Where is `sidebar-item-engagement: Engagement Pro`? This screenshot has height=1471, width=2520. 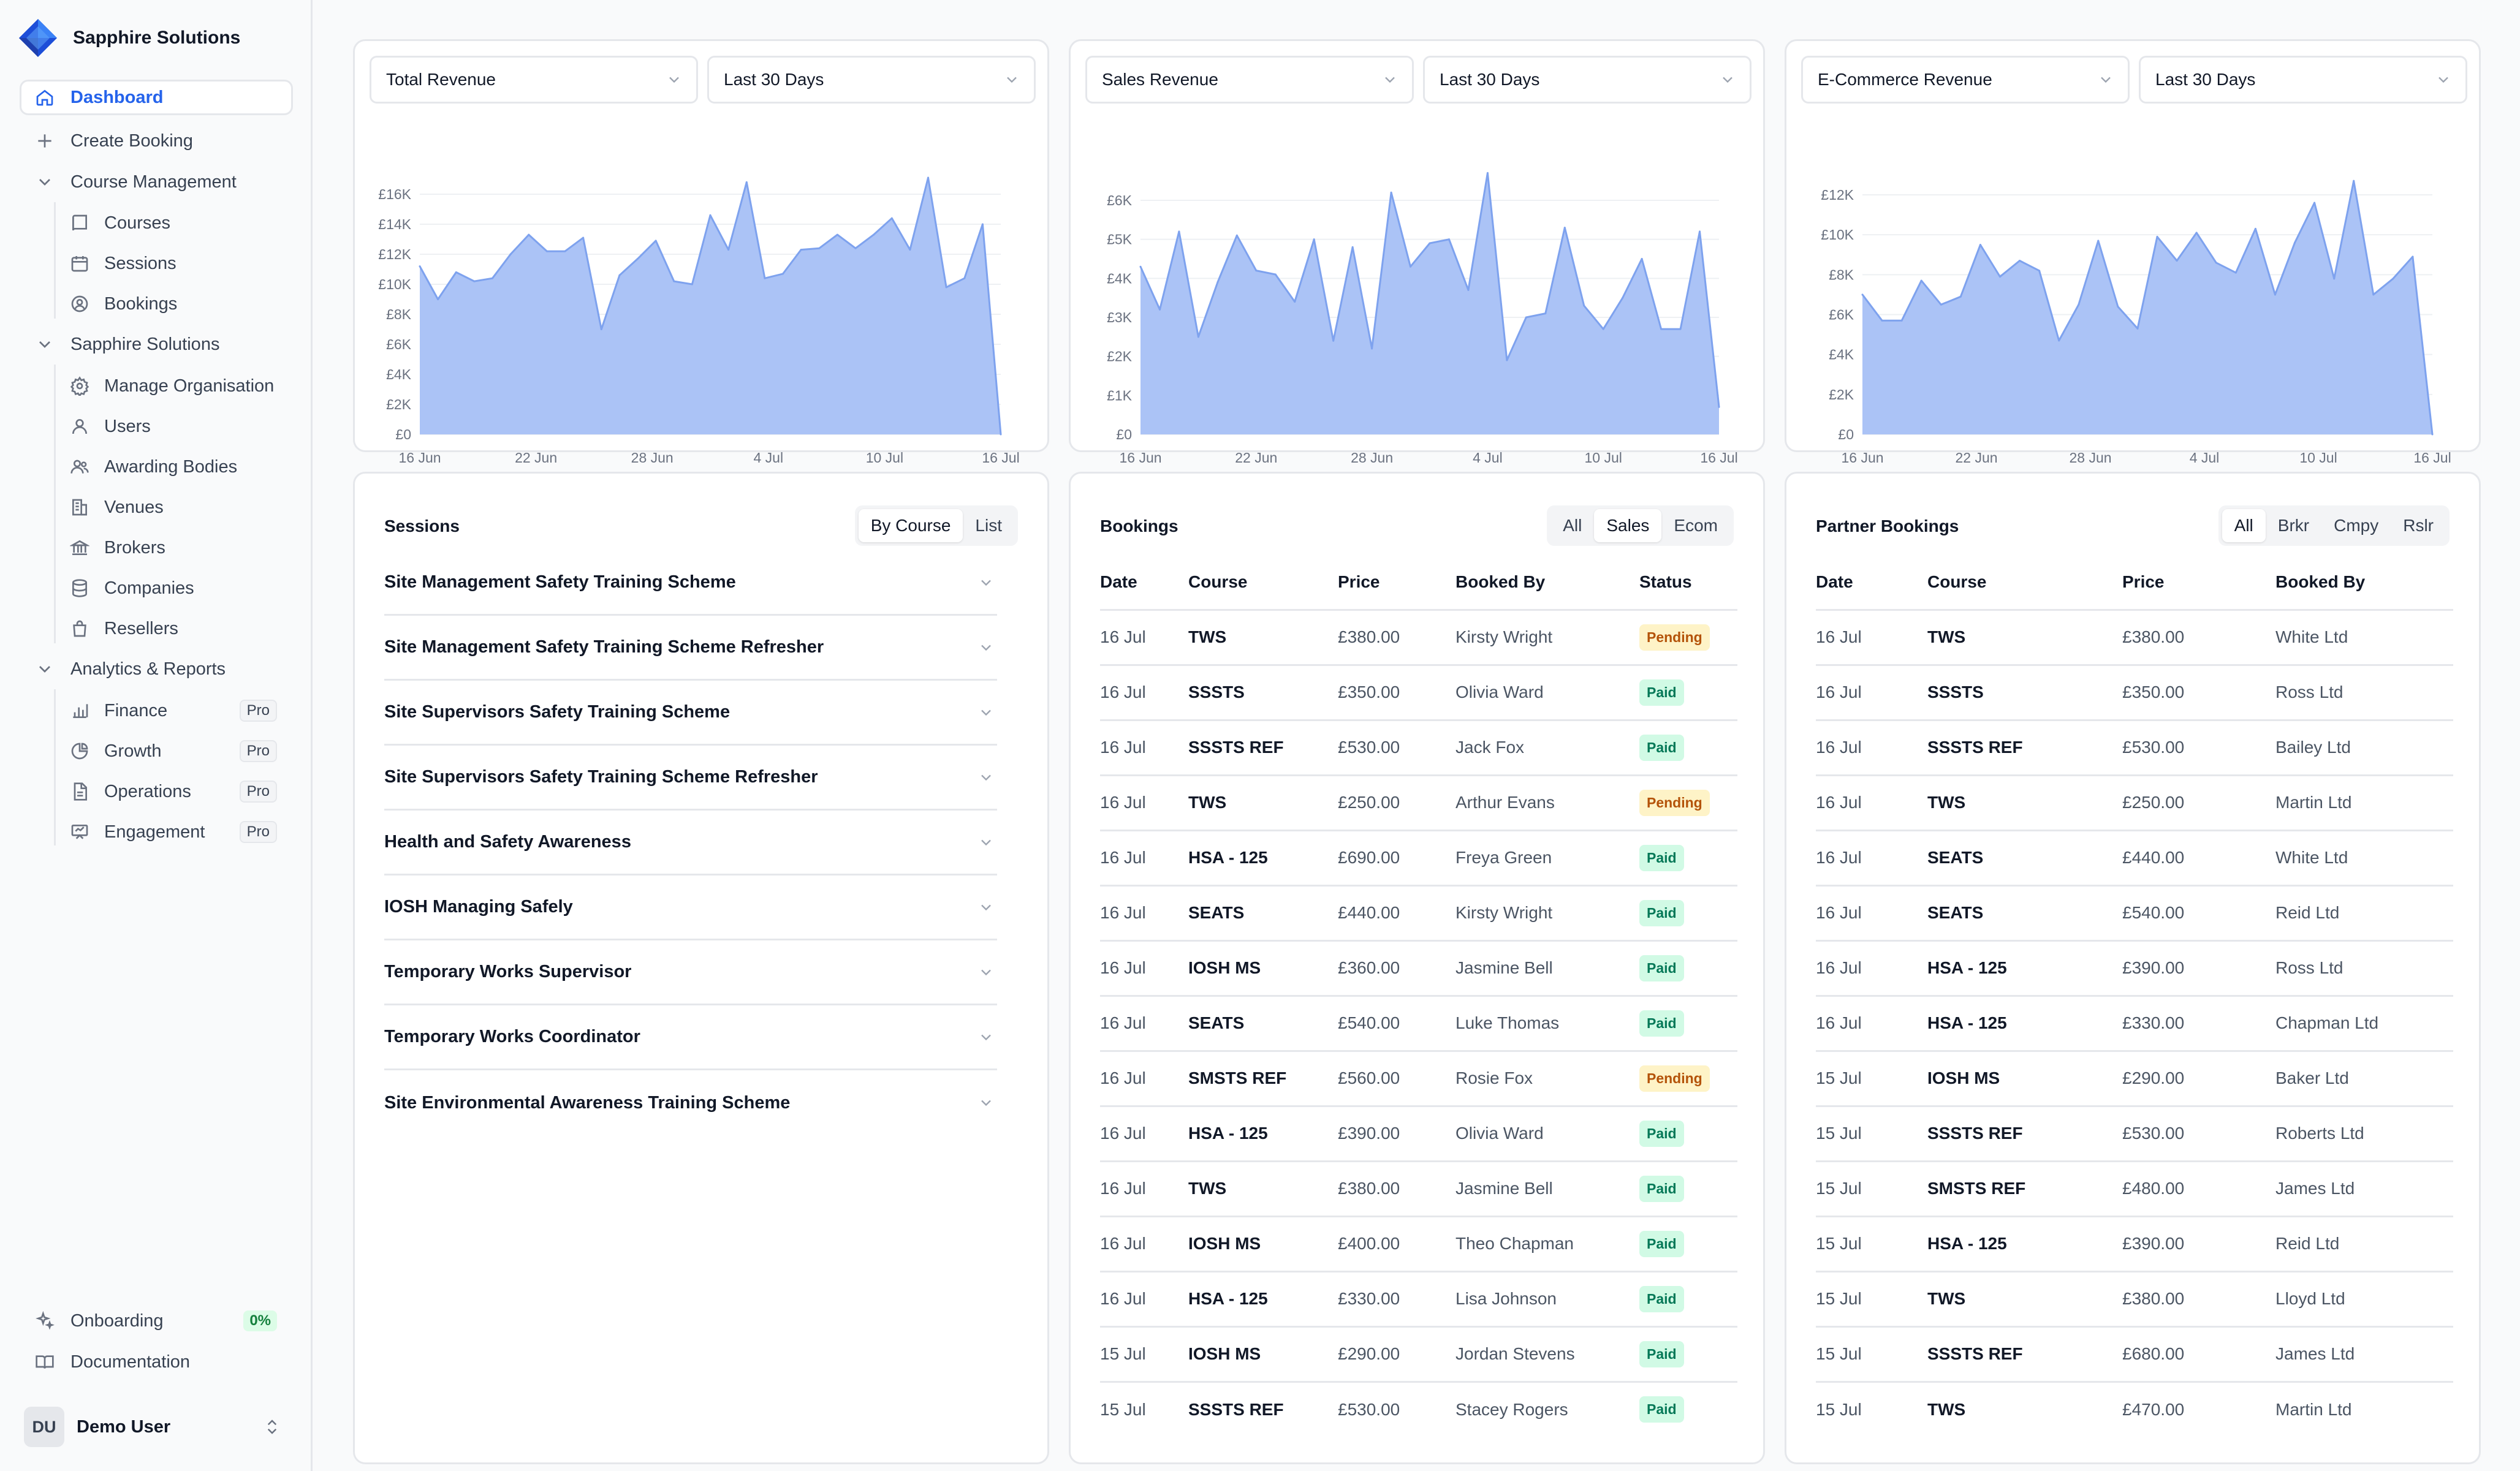
sidebar-item-engagement: Engagement Pro is located at coordinates (174, 832).